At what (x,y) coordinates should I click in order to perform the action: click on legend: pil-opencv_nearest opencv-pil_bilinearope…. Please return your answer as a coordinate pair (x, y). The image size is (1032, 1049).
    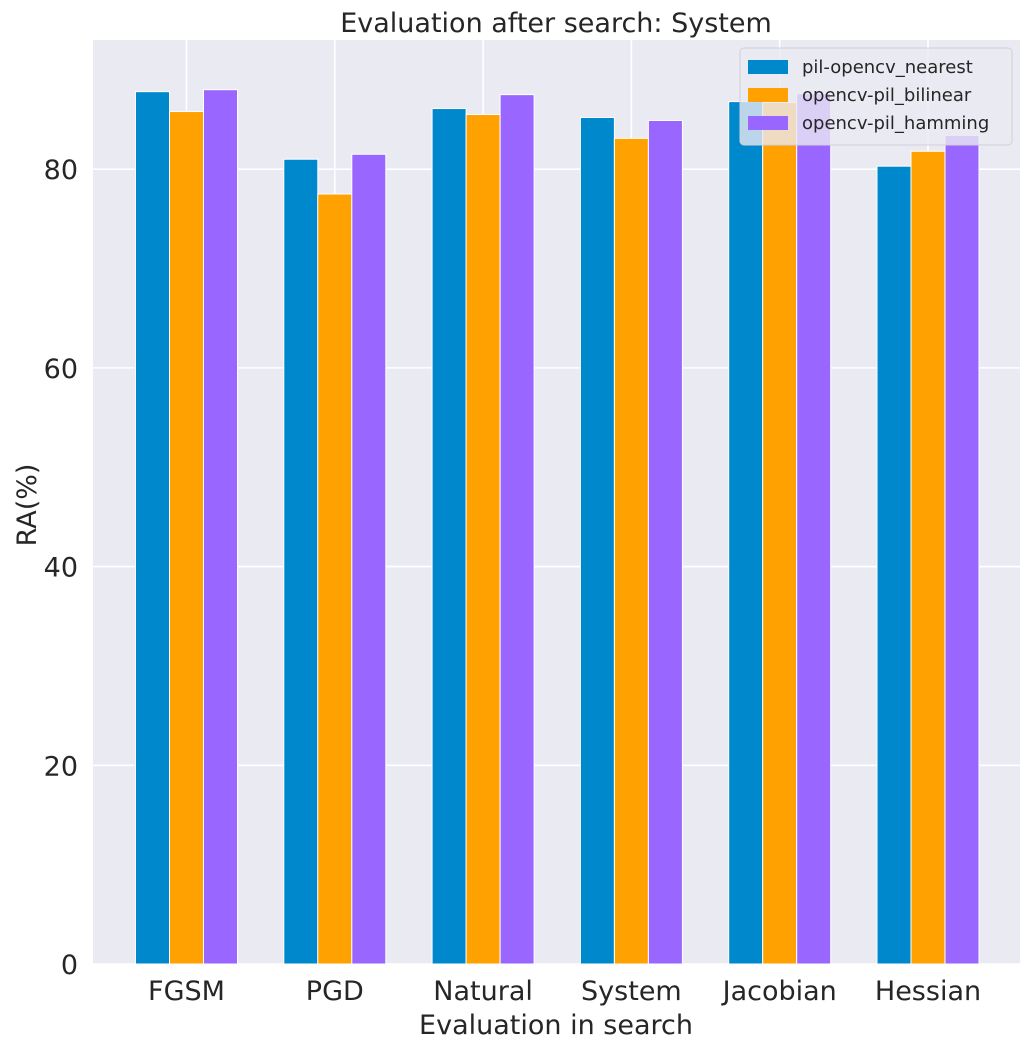
    Looking at the image, I should click on (876, 96).